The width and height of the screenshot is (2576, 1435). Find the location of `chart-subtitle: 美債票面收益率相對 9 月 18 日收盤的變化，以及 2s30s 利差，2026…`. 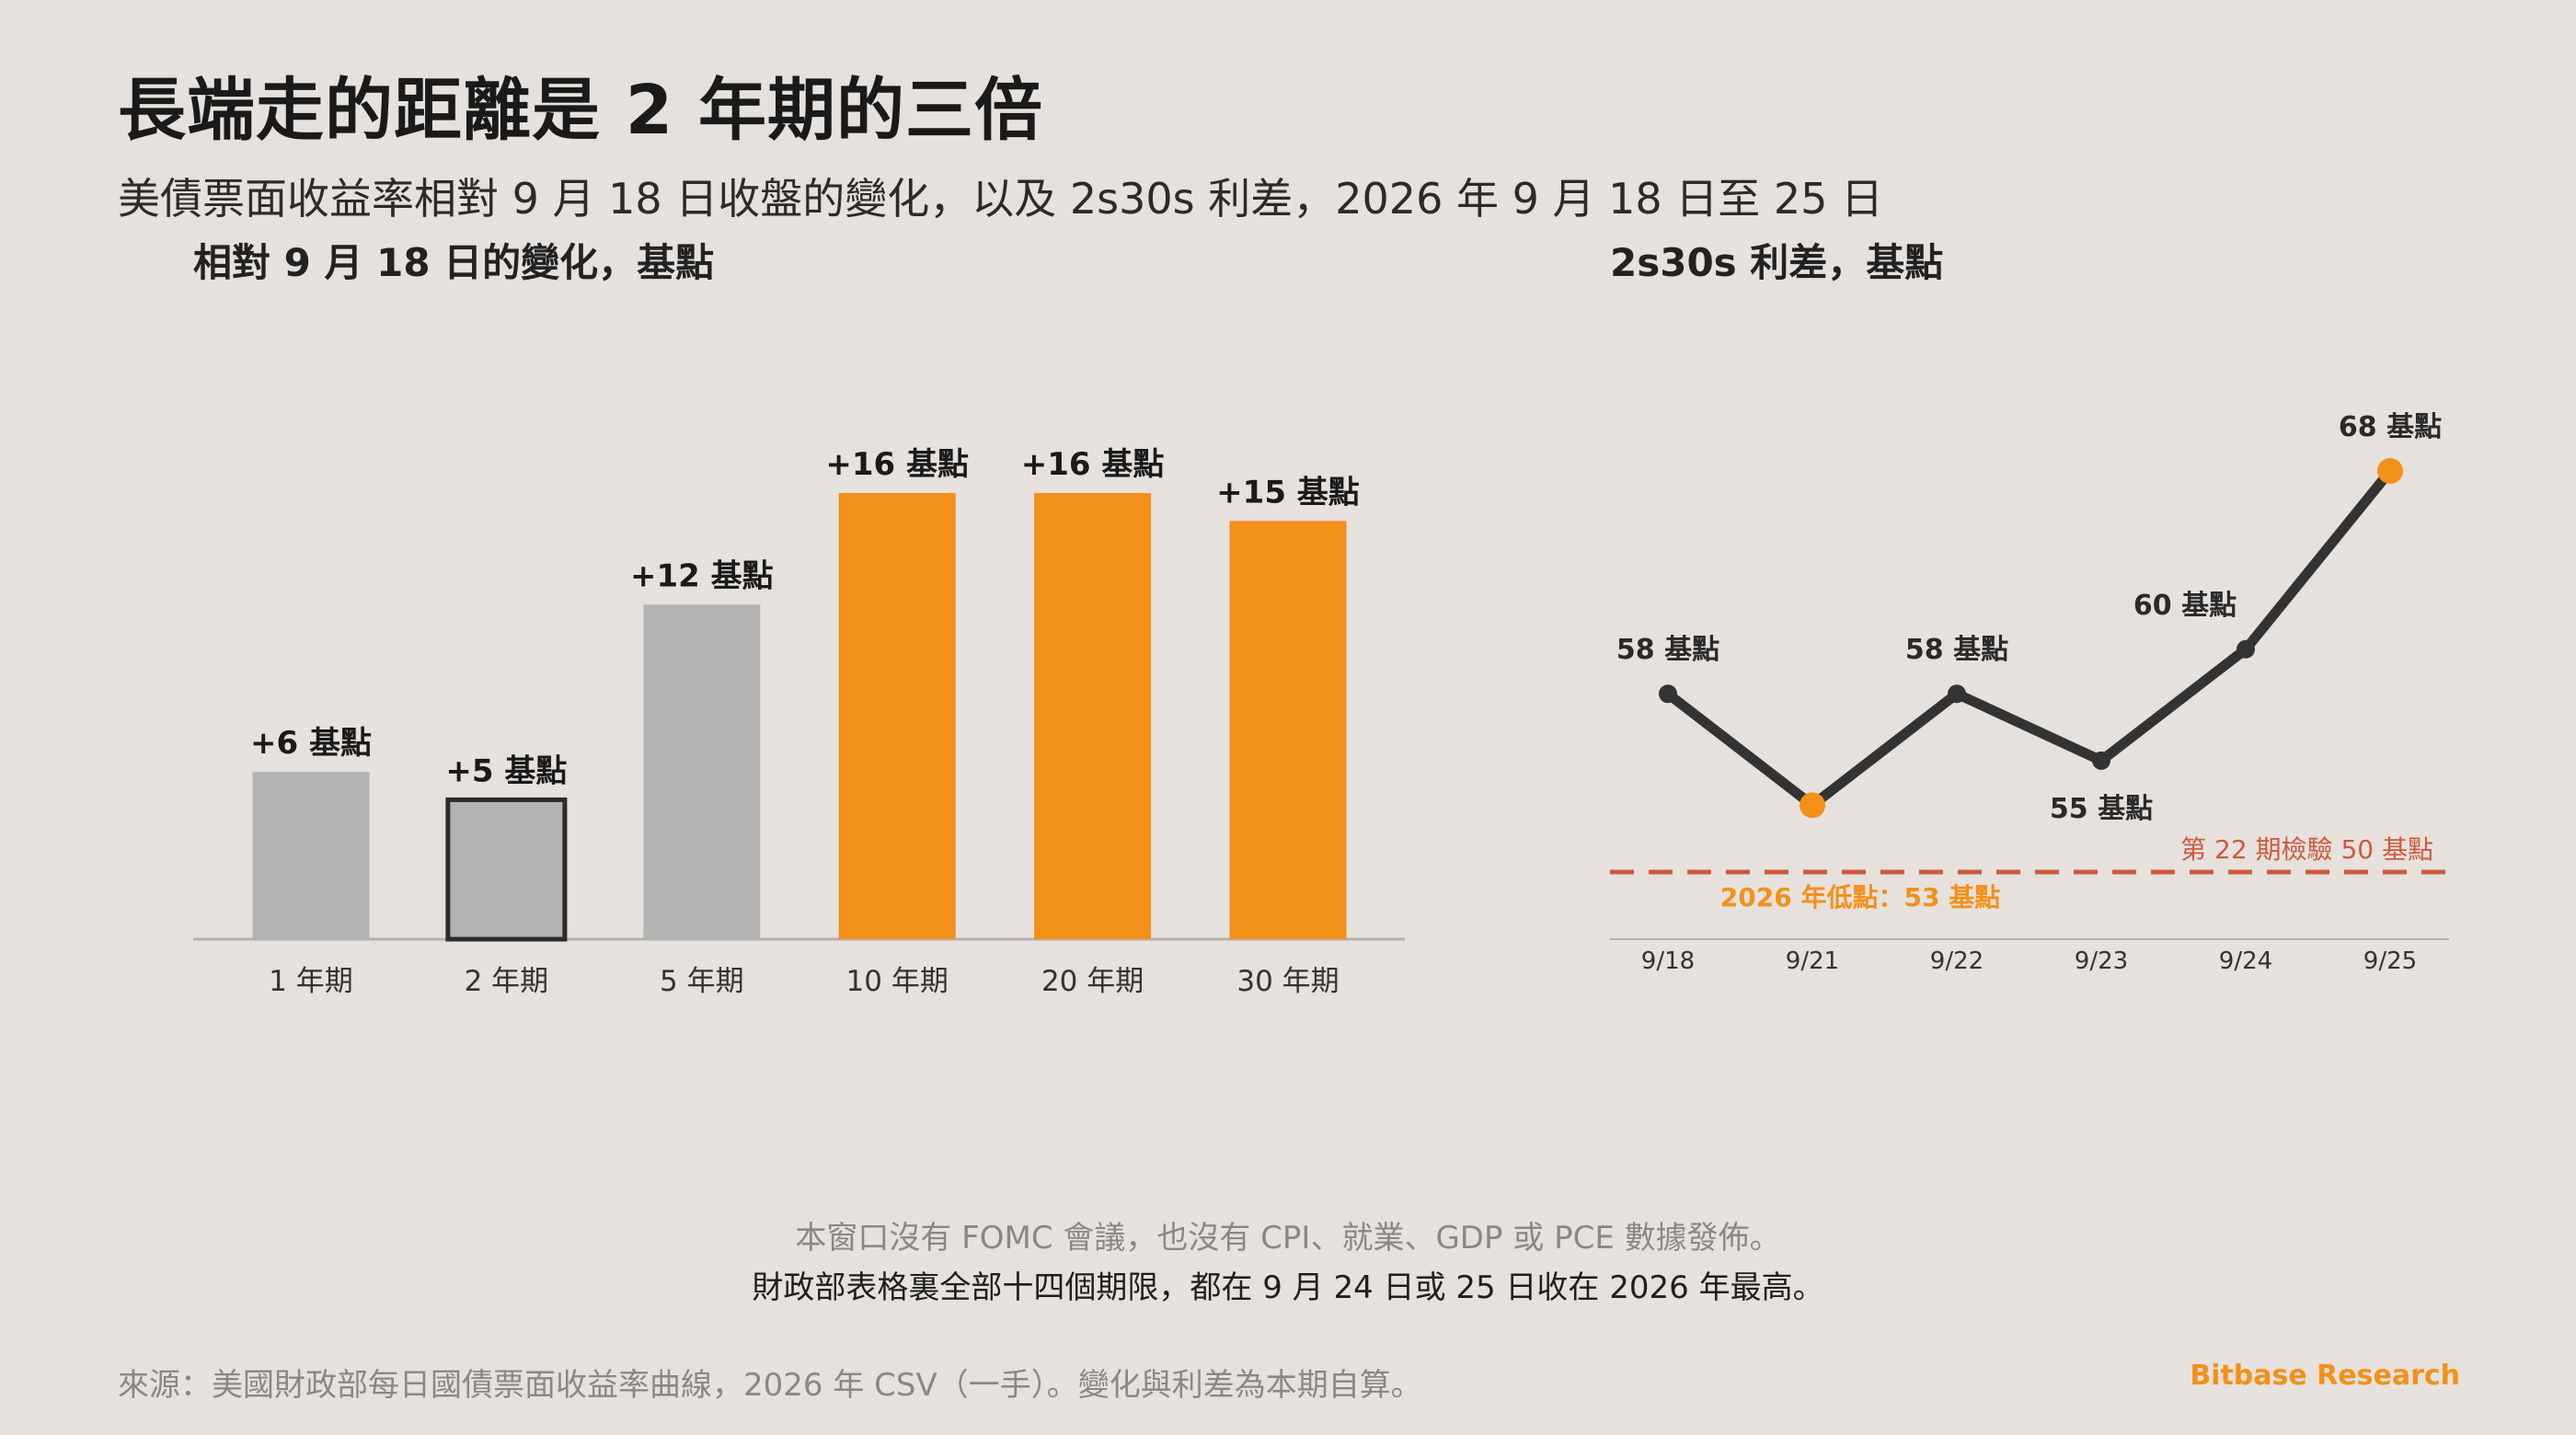

chart-subtitle: 美債票面收益率相對 9 月 18 日收盤的變化，以及 2s30s 利差，2026… is located at coordinates (1001, 199).